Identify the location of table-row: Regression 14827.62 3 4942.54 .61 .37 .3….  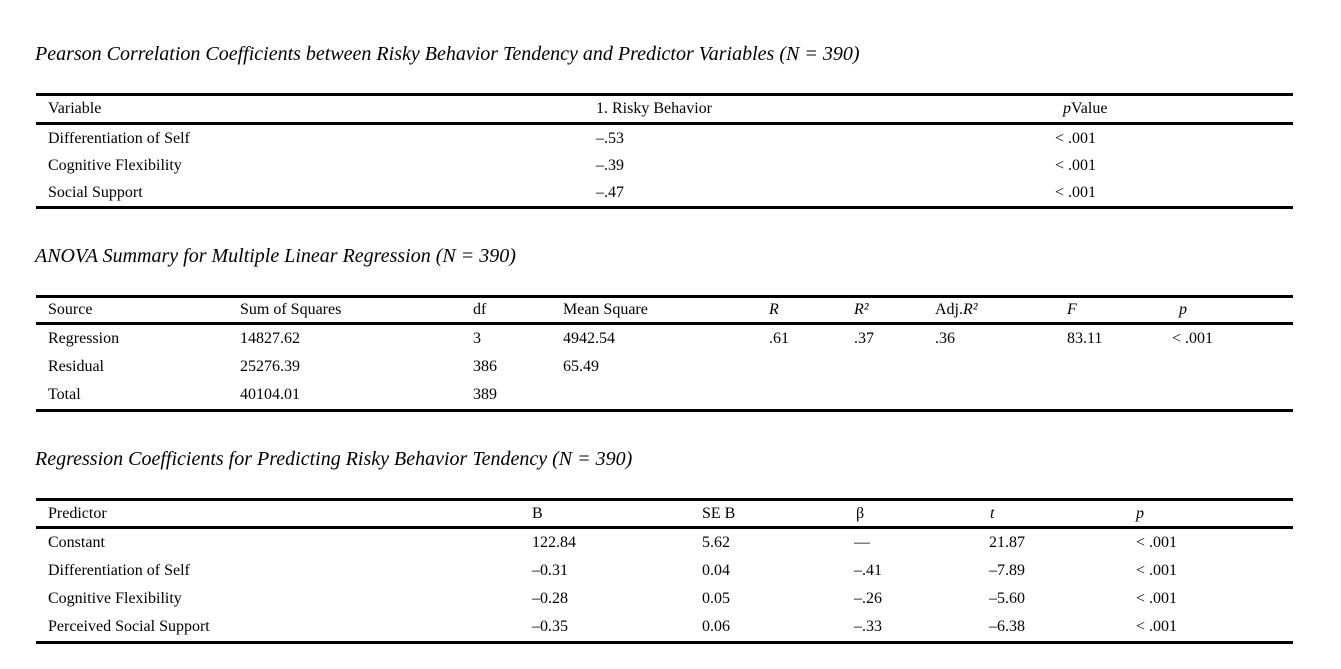
(664, 339).